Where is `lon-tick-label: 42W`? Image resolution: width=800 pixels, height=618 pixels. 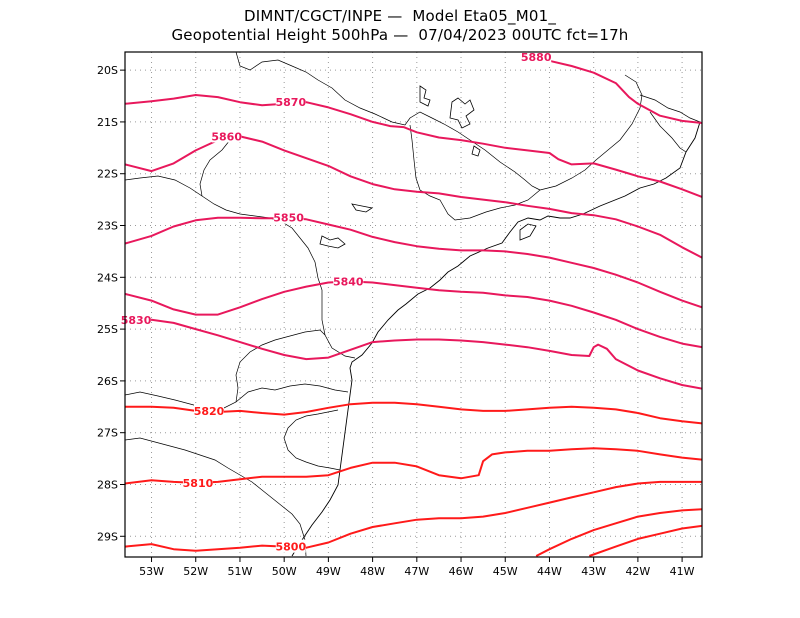
lon-tick-label: 42W is located at coordinates (637, 571).